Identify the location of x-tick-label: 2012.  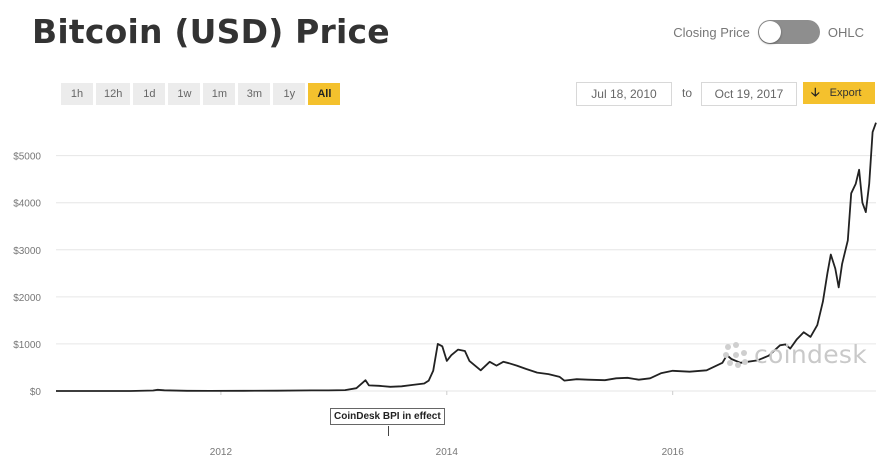
(221, 452).